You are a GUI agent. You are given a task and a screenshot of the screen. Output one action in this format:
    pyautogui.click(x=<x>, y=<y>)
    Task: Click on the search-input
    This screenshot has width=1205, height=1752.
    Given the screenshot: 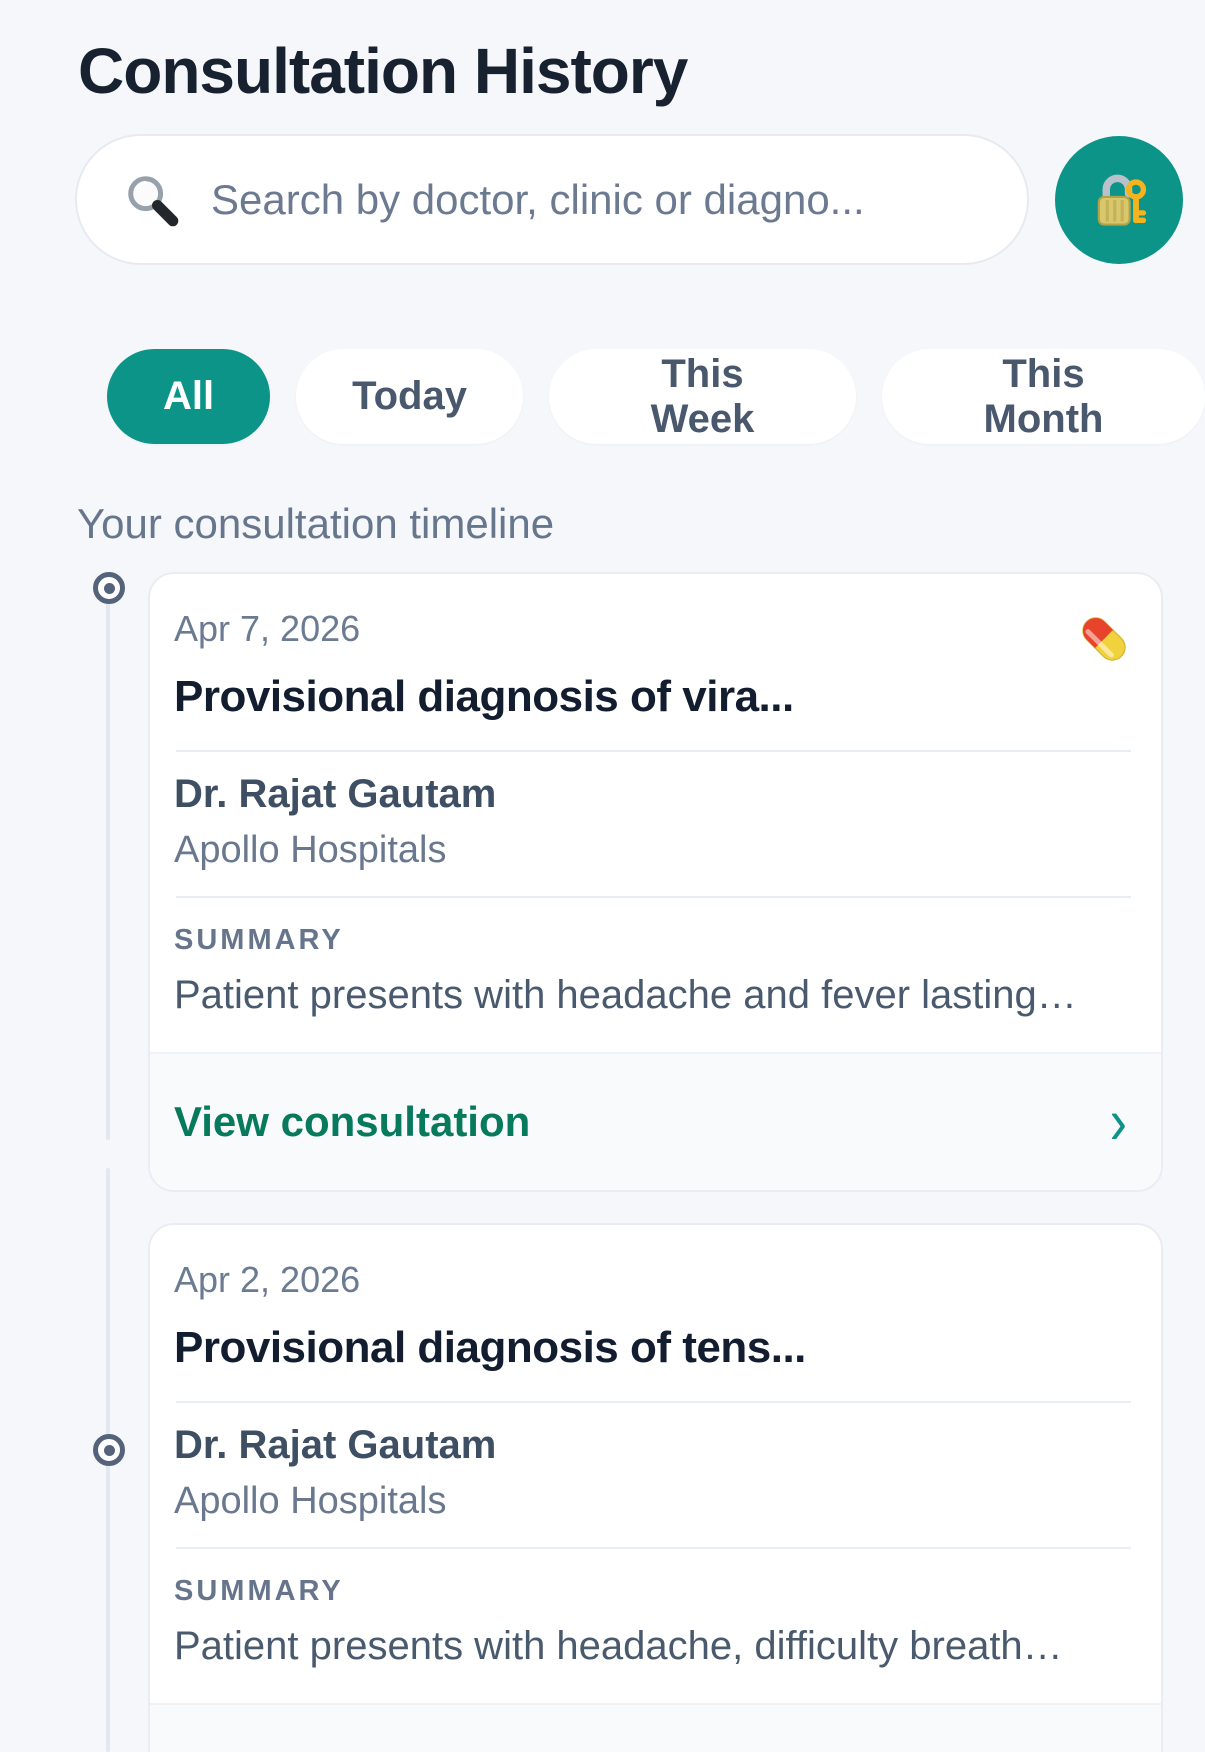 What is the action you would take?
    pyautogui.click(x=599, y=199)
    